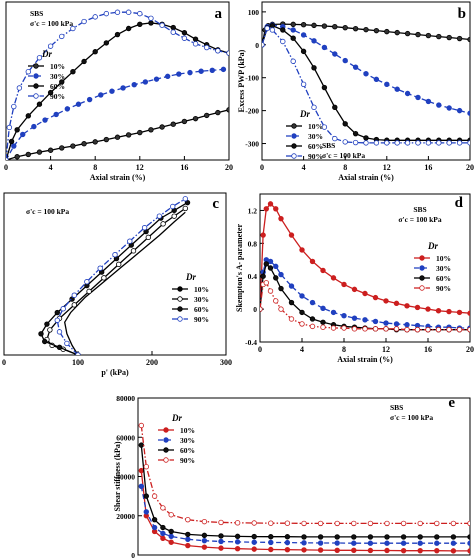 Image resolution: width=474 pixels, height=559 pixels. I want to click on legend-label: 60%, so click(315, 146).